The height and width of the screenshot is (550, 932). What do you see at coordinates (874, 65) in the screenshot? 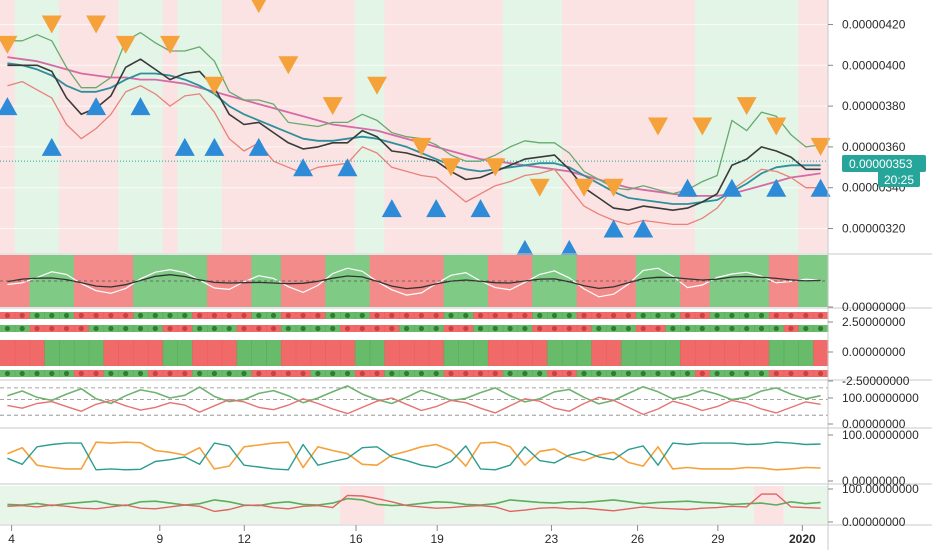
I see `price-axis-tick-label: 0.00000400` at bounding box center [874, 65].